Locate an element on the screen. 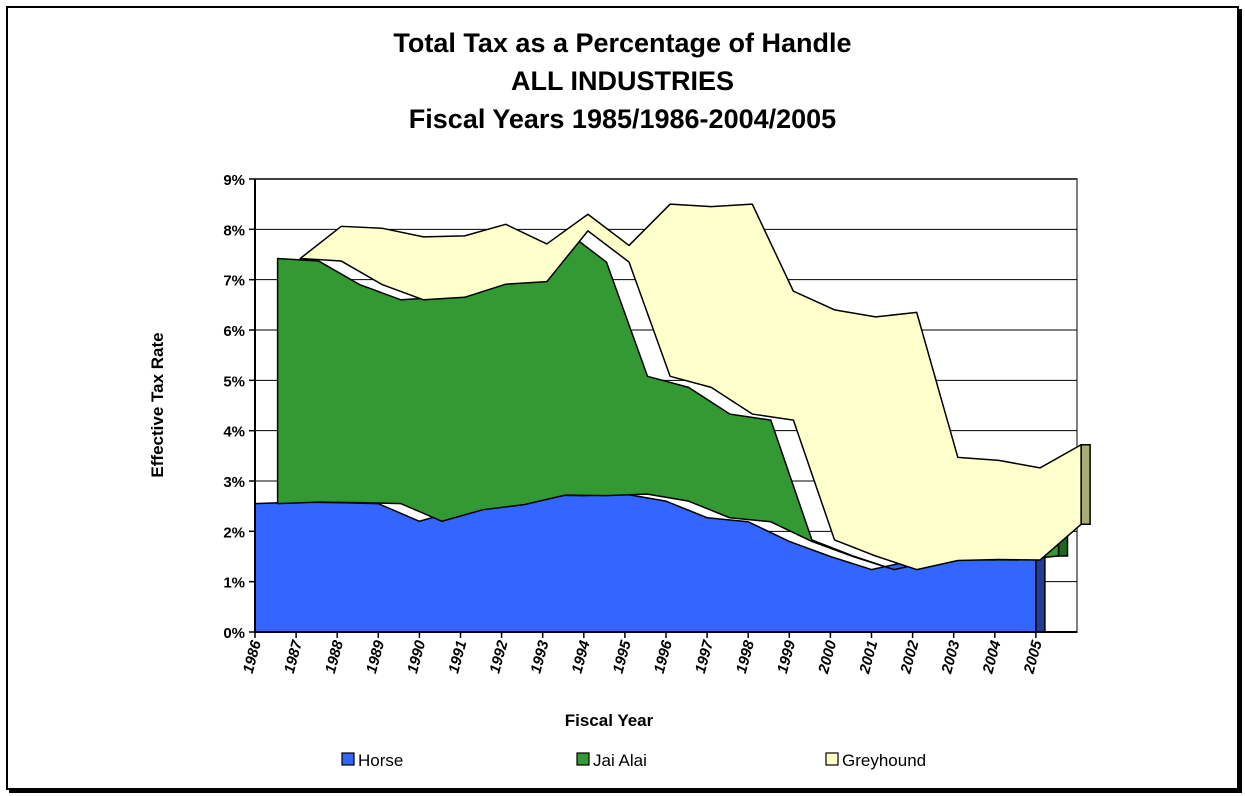  x-tick-label: 1989 is located at coordinates (375, 656).